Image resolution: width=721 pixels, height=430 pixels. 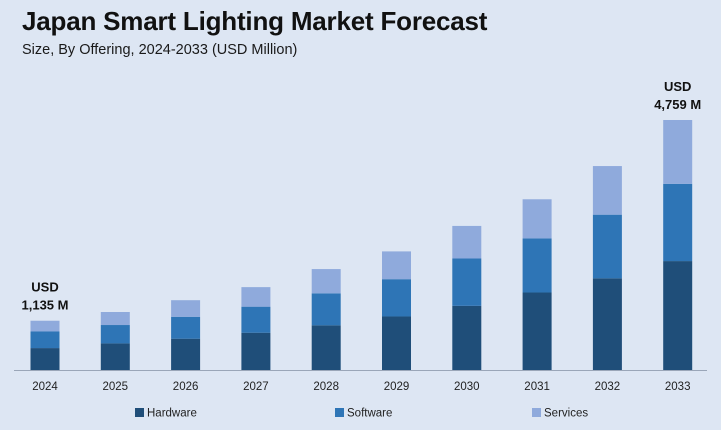 What do you see at coordinates (326, 309) in the screenshot?
I see `bar-software-2028` at bounding box center [326, 309].